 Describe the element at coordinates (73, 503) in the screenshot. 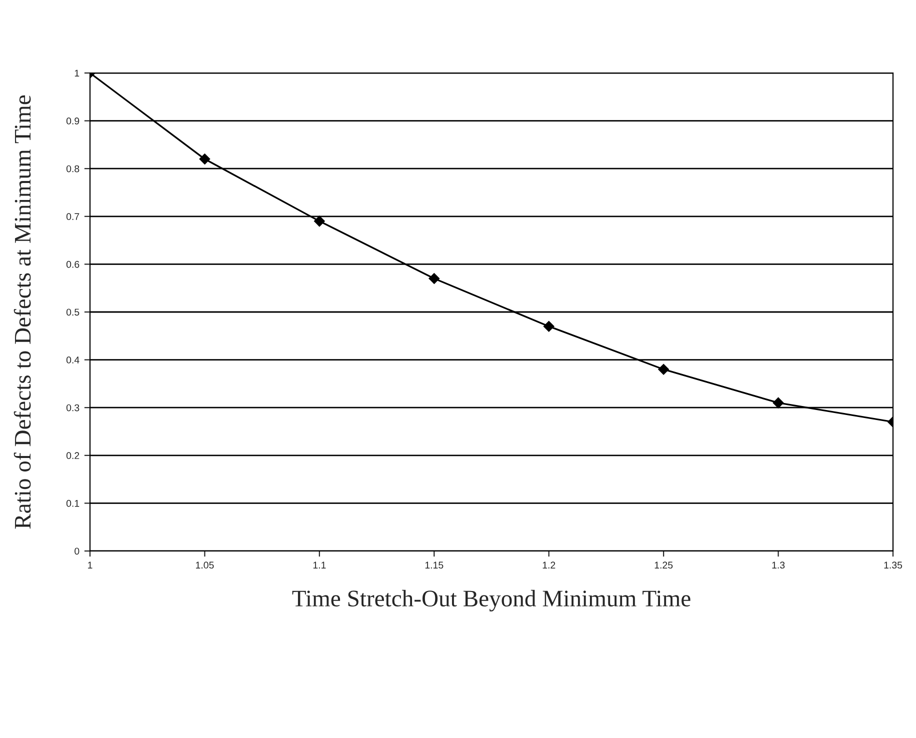

I see `y-tick-label: 0.1` at that location.